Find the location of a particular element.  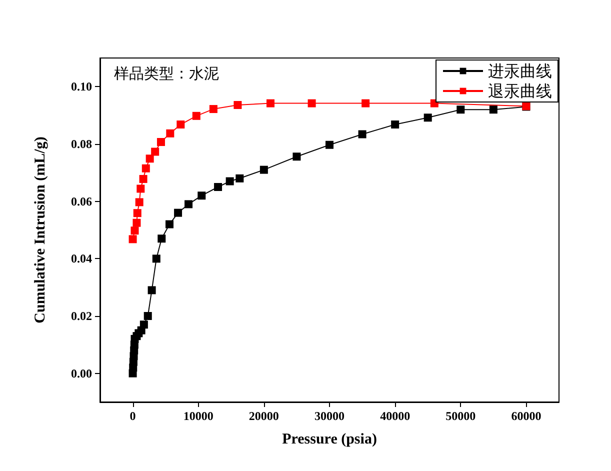

y-tick-label: 0.08 is located at coordinates (81, 144).